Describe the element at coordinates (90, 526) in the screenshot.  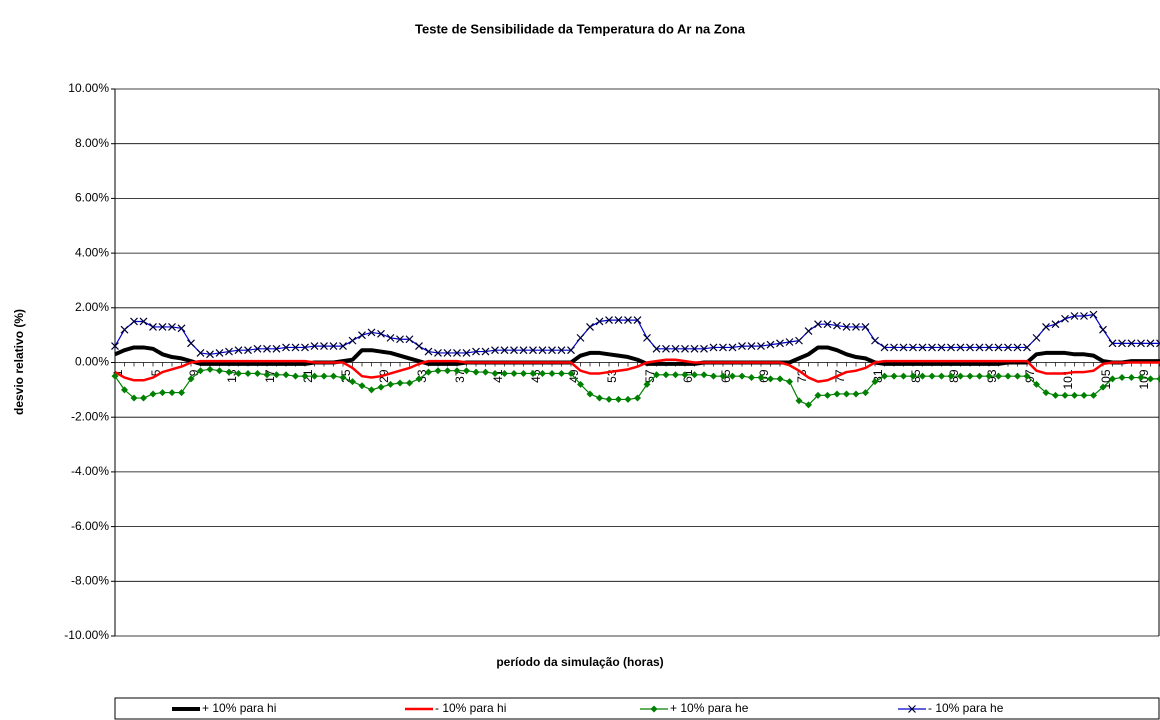
I see `y-tick-label: -6.00%` at that location.